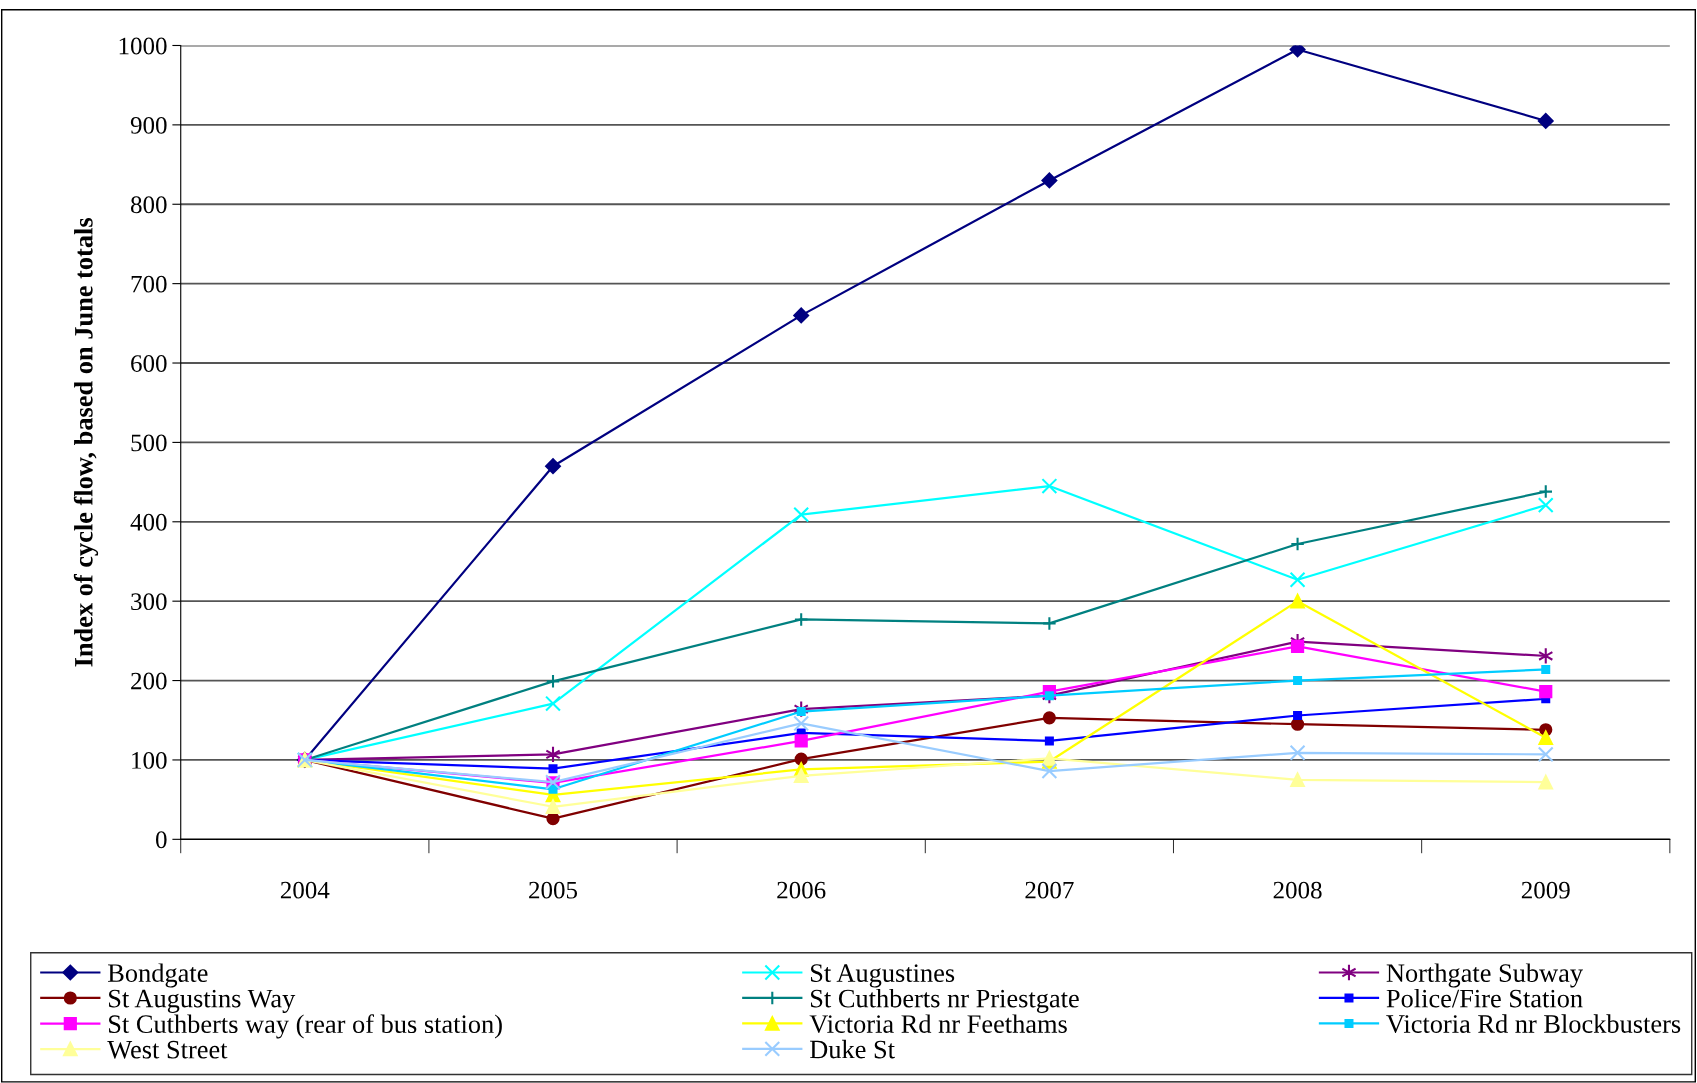  Describe the element at coordinates (149, 681) in the screenshot. I see `y-tick-label: 200` at that location.